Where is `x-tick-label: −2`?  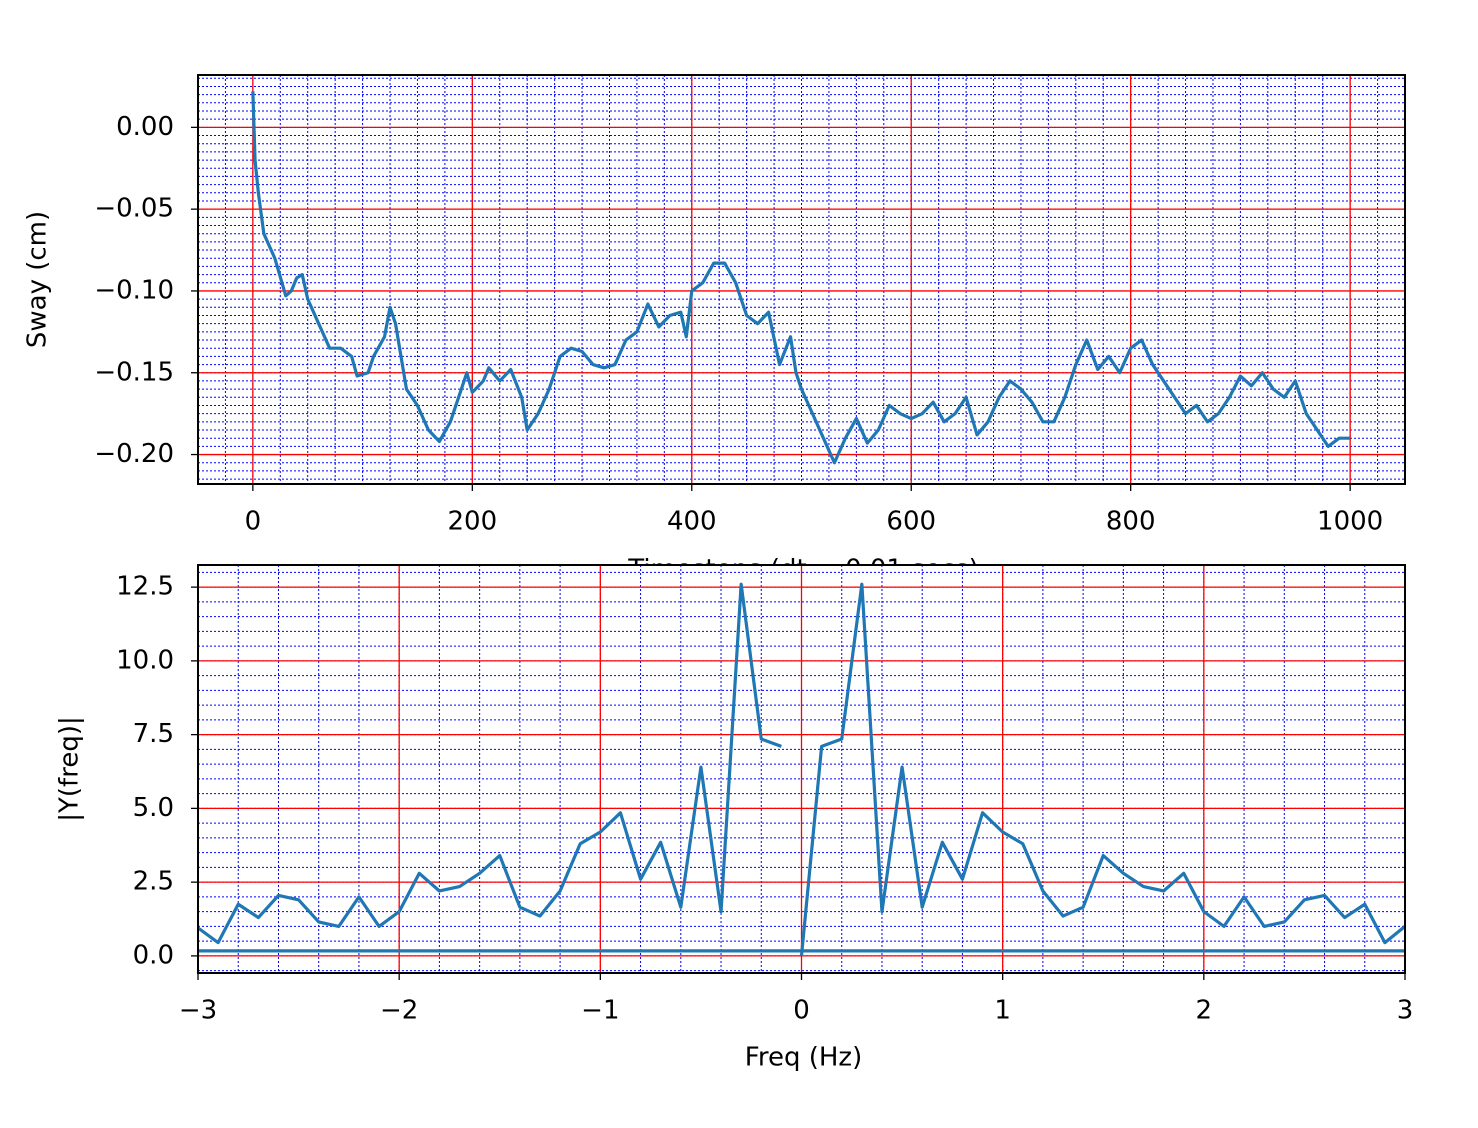
x-tick-label: −2 is located at coordinates (399, 1011).